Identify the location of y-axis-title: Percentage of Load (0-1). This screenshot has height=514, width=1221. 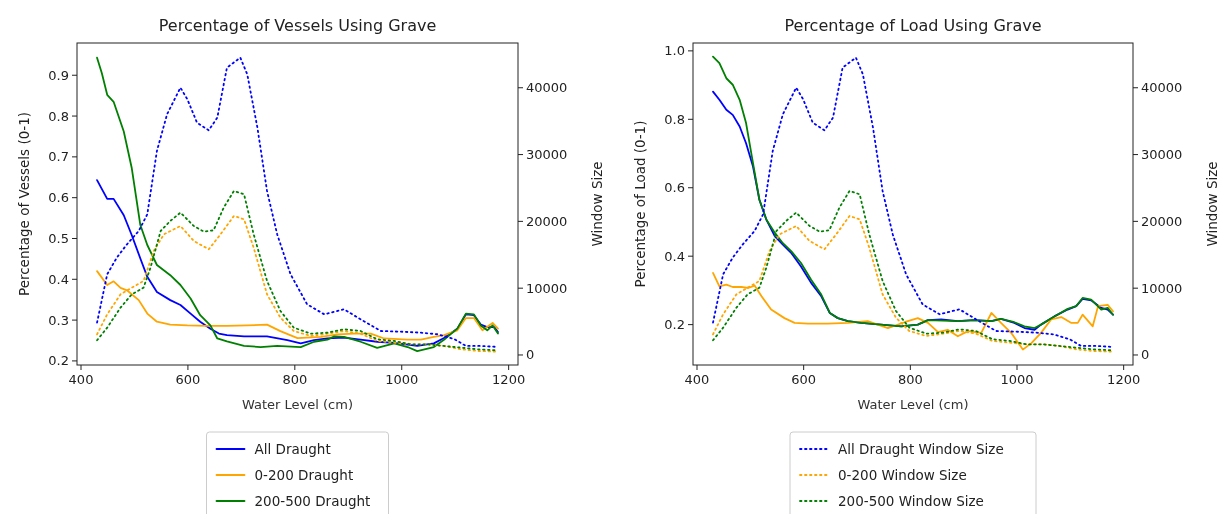
(640, 204).